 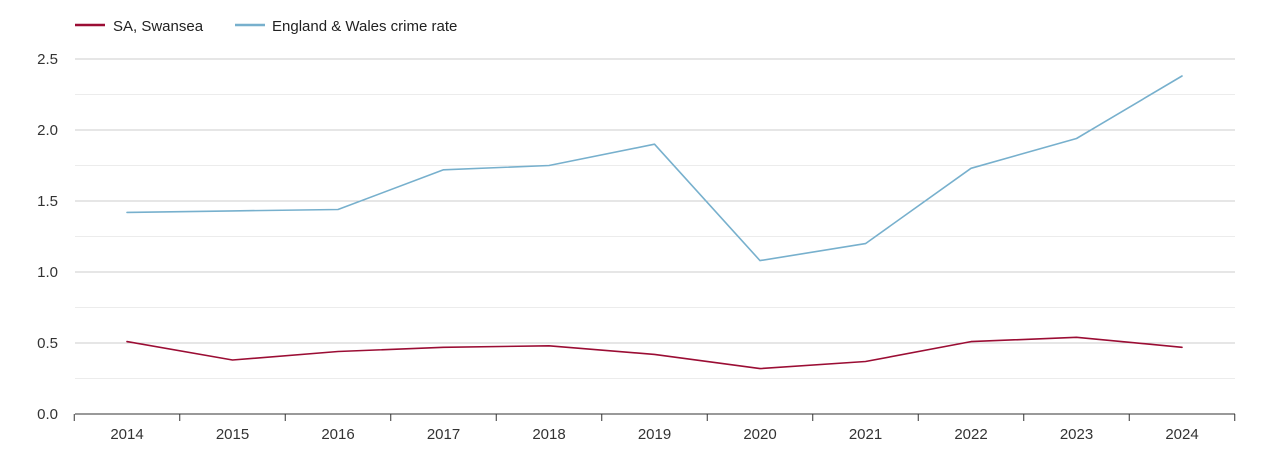 I want to click on x-tick-label: 2014, so click(x=126, y=434).